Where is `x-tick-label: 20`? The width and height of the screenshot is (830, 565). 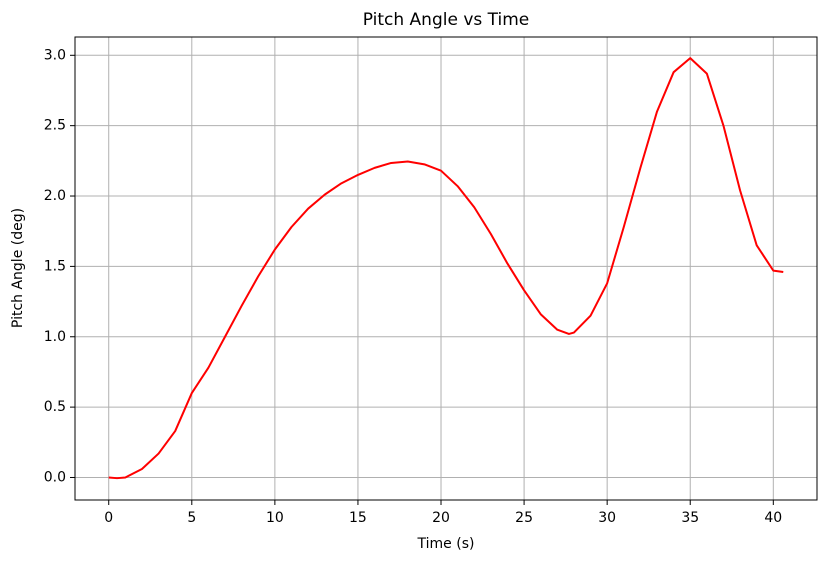
x-tick-label: 20 is located at coordinates (441, 518).